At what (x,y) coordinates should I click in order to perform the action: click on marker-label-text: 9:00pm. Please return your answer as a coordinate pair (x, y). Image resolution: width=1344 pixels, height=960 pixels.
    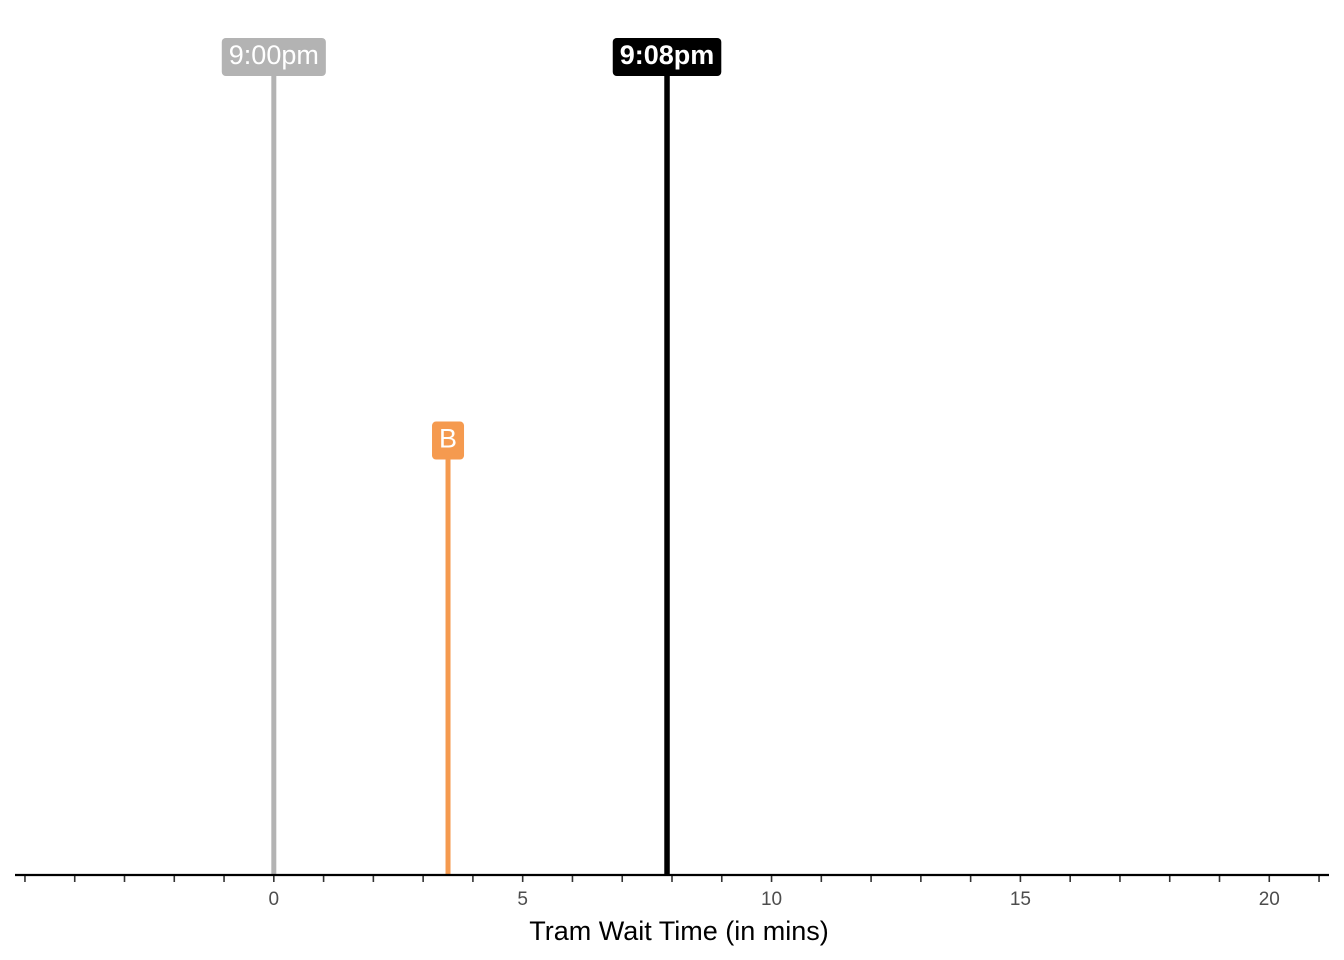
    Looking at the image, I should click on (274, 55).